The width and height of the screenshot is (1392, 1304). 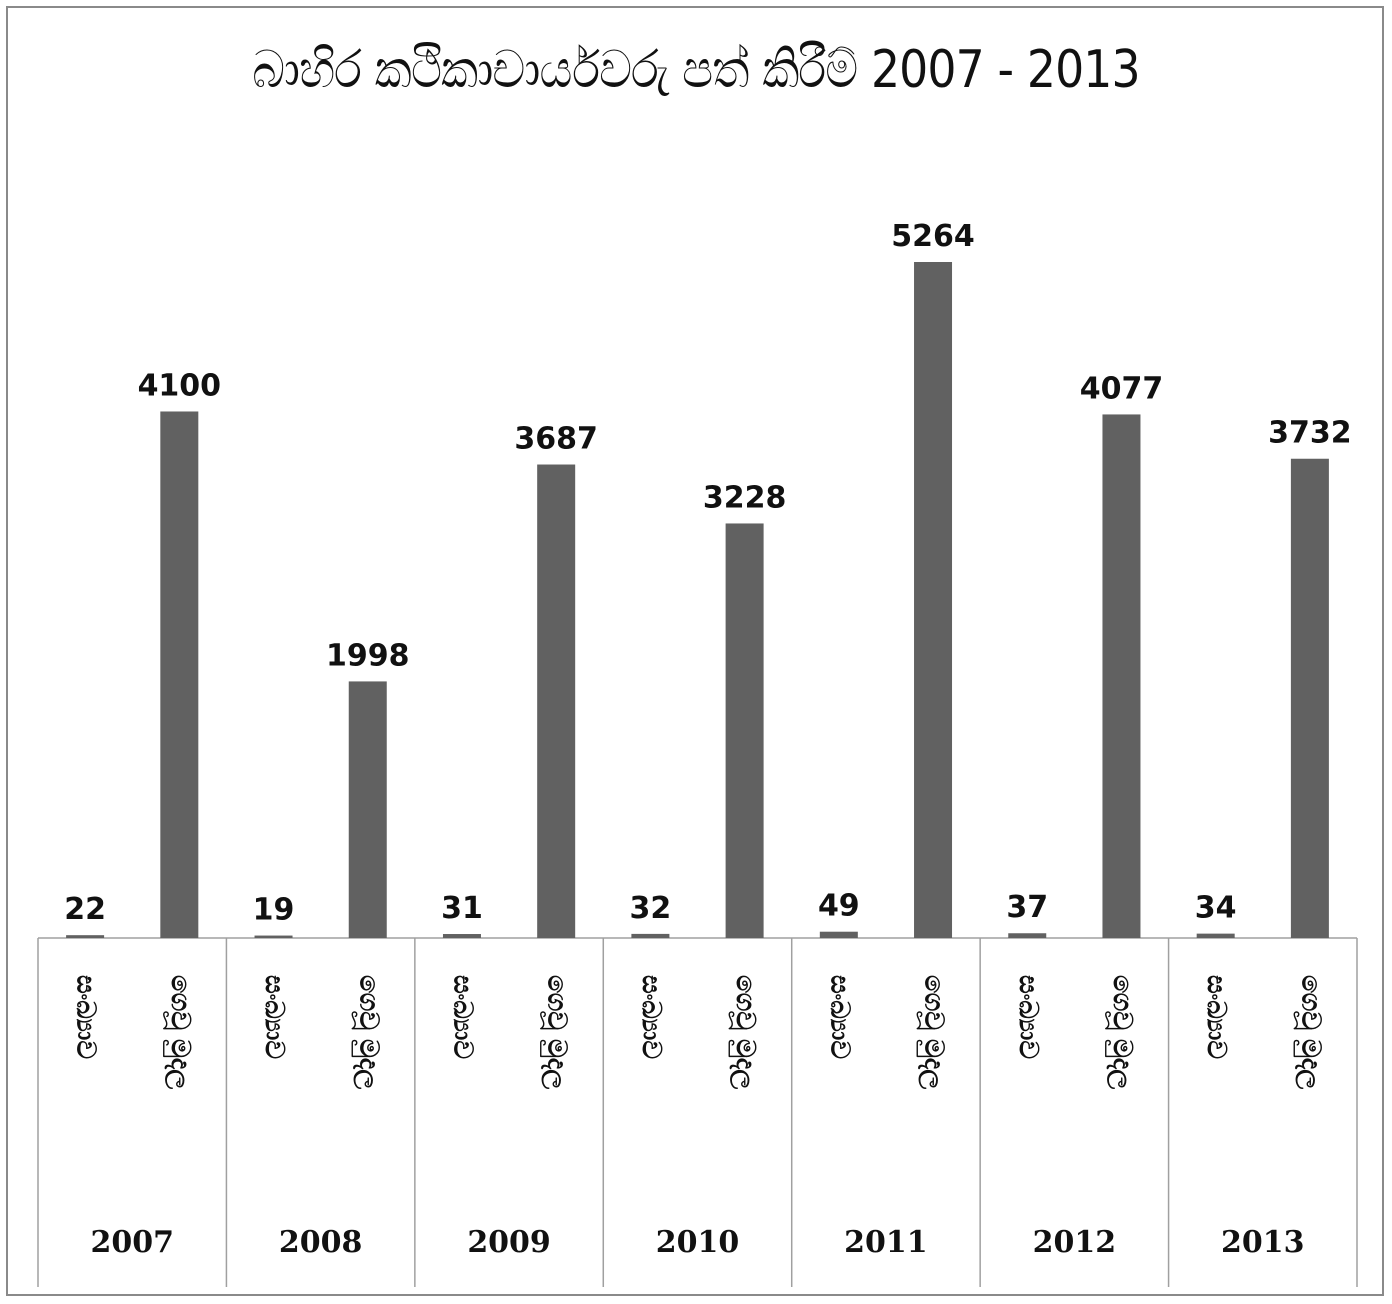 What do you see at coordinates (85, 909) in the screenshot?
I see `data-label: 22` at bounding box center [85, 909].